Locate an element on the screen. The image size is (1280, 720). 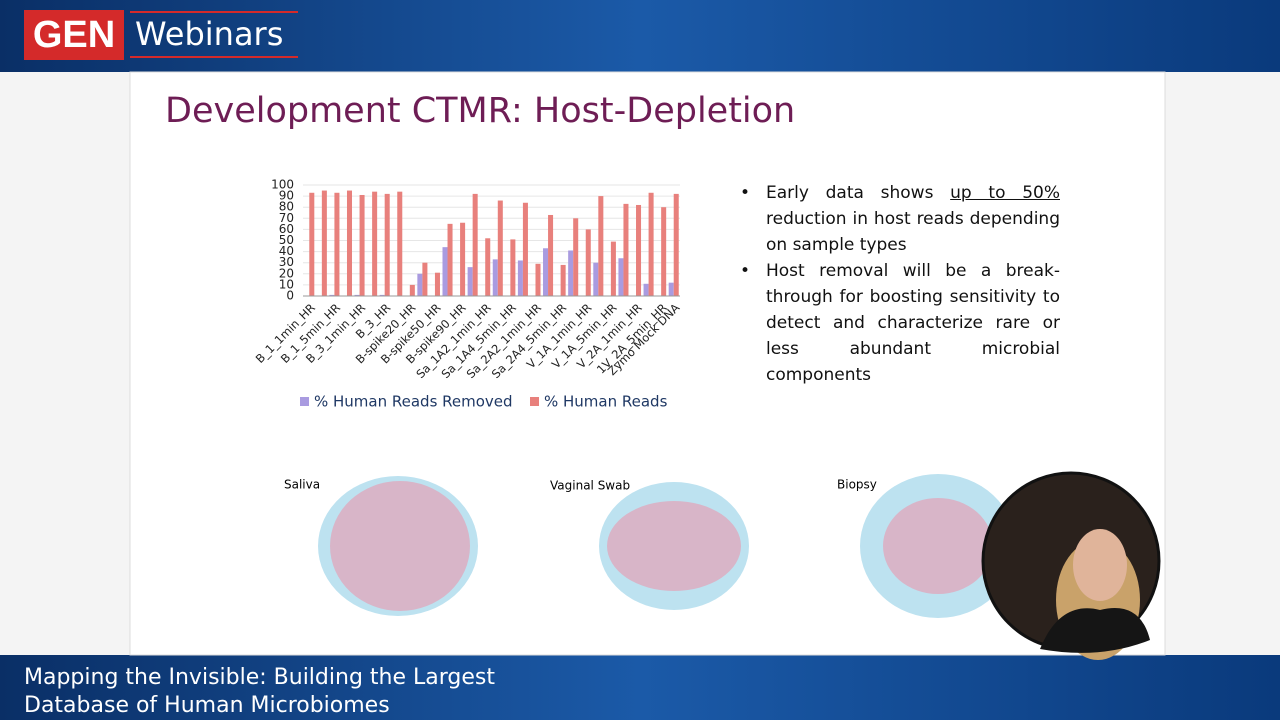
bottom-banner is located at coordinates (640, 687).